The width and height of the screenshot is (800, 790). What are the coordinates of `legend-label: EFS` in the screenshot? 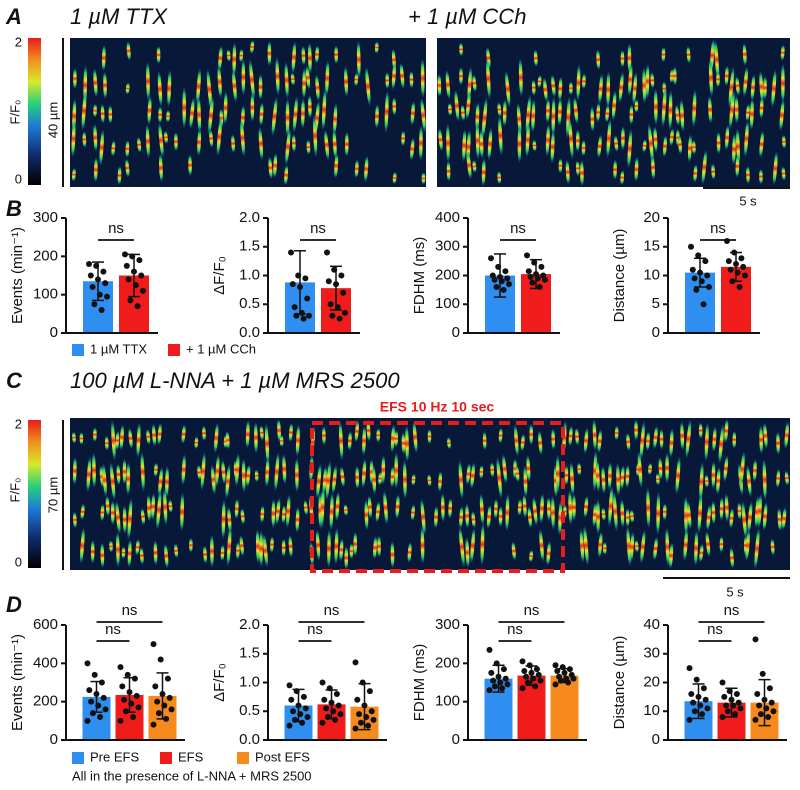 It's located at (191, 756).